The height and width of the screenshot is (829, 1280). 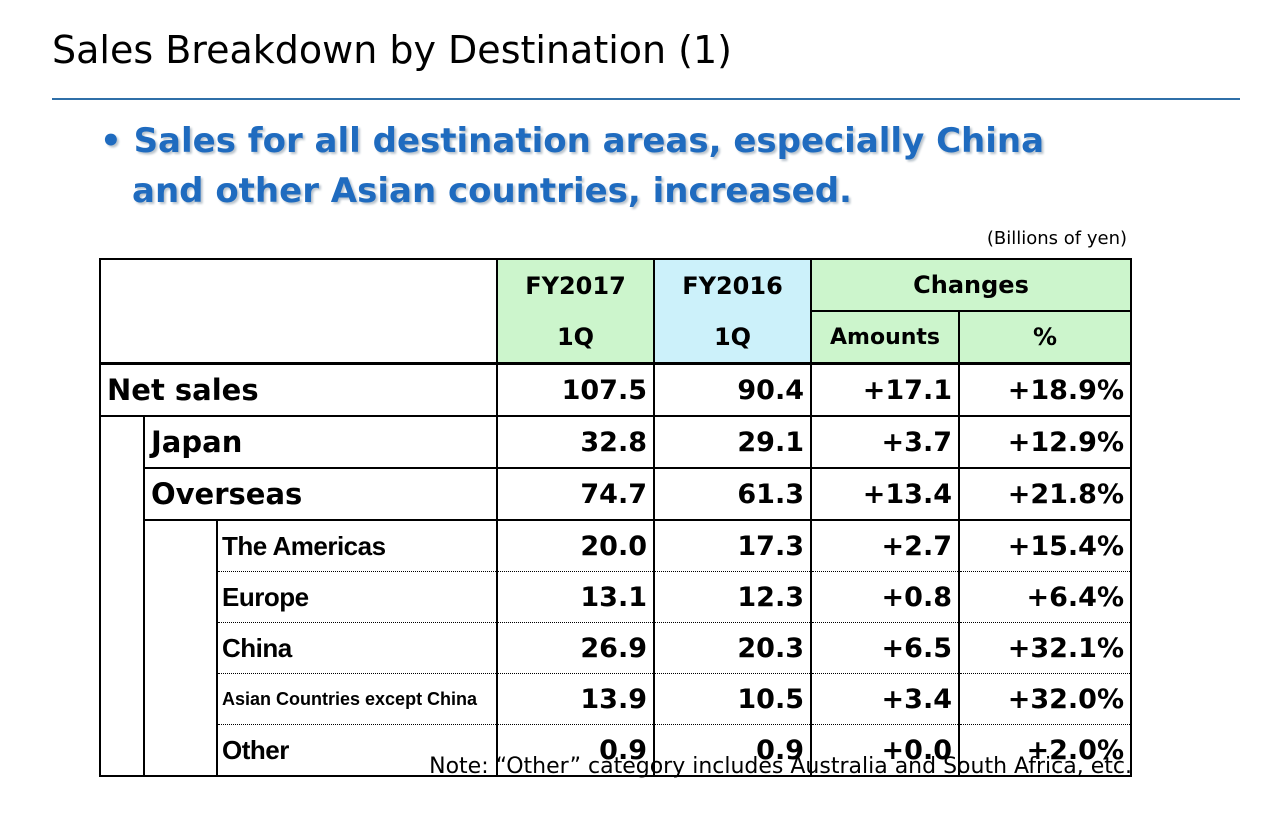 What do you see at coordinates (885, 494) in the screenshot?
I see `cell-amount: +13.4` at bounding box center [885, 494].